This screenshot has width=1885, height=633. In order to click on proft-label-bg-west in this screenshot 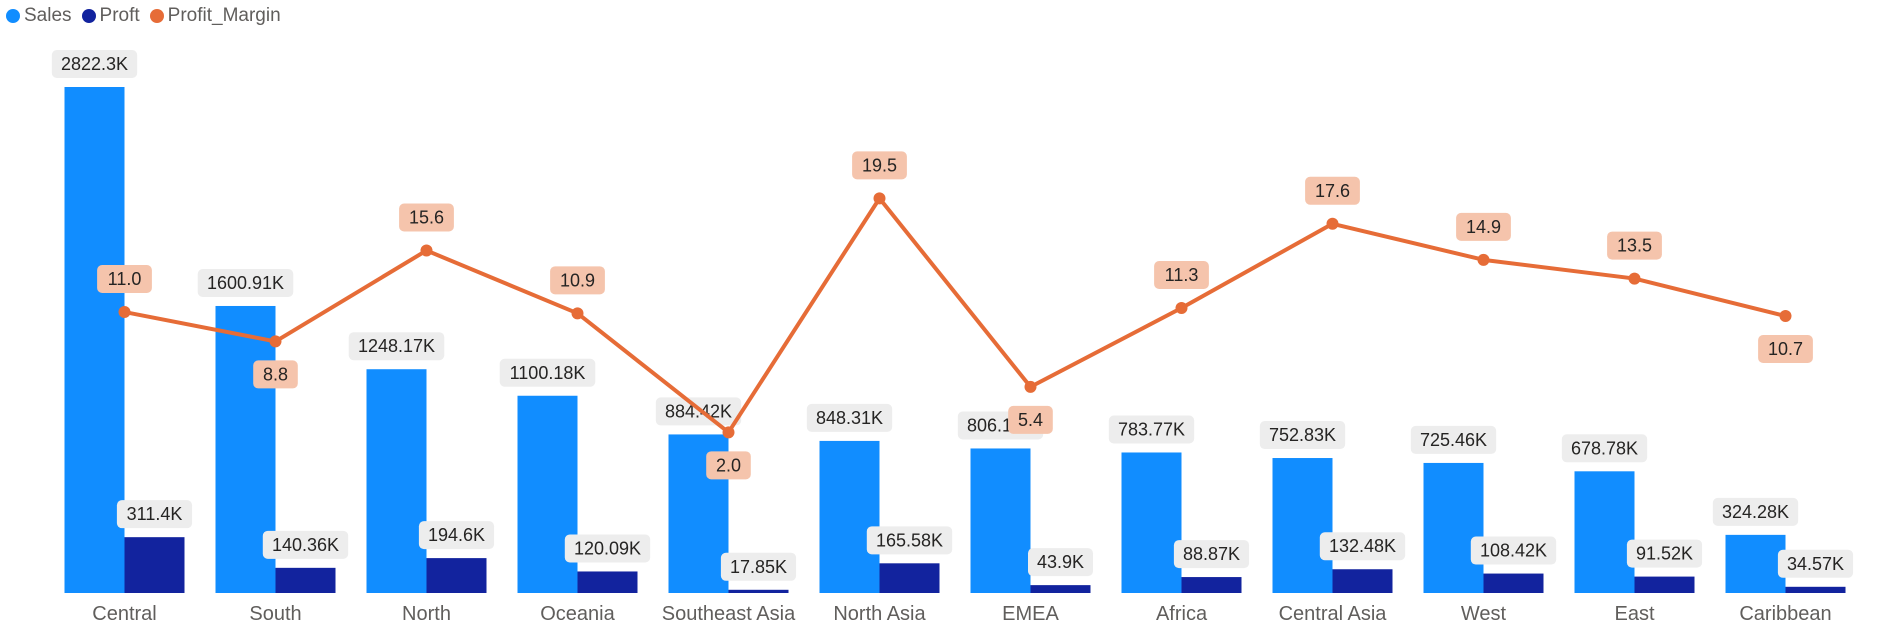, I will do `click(1513, 550)`.